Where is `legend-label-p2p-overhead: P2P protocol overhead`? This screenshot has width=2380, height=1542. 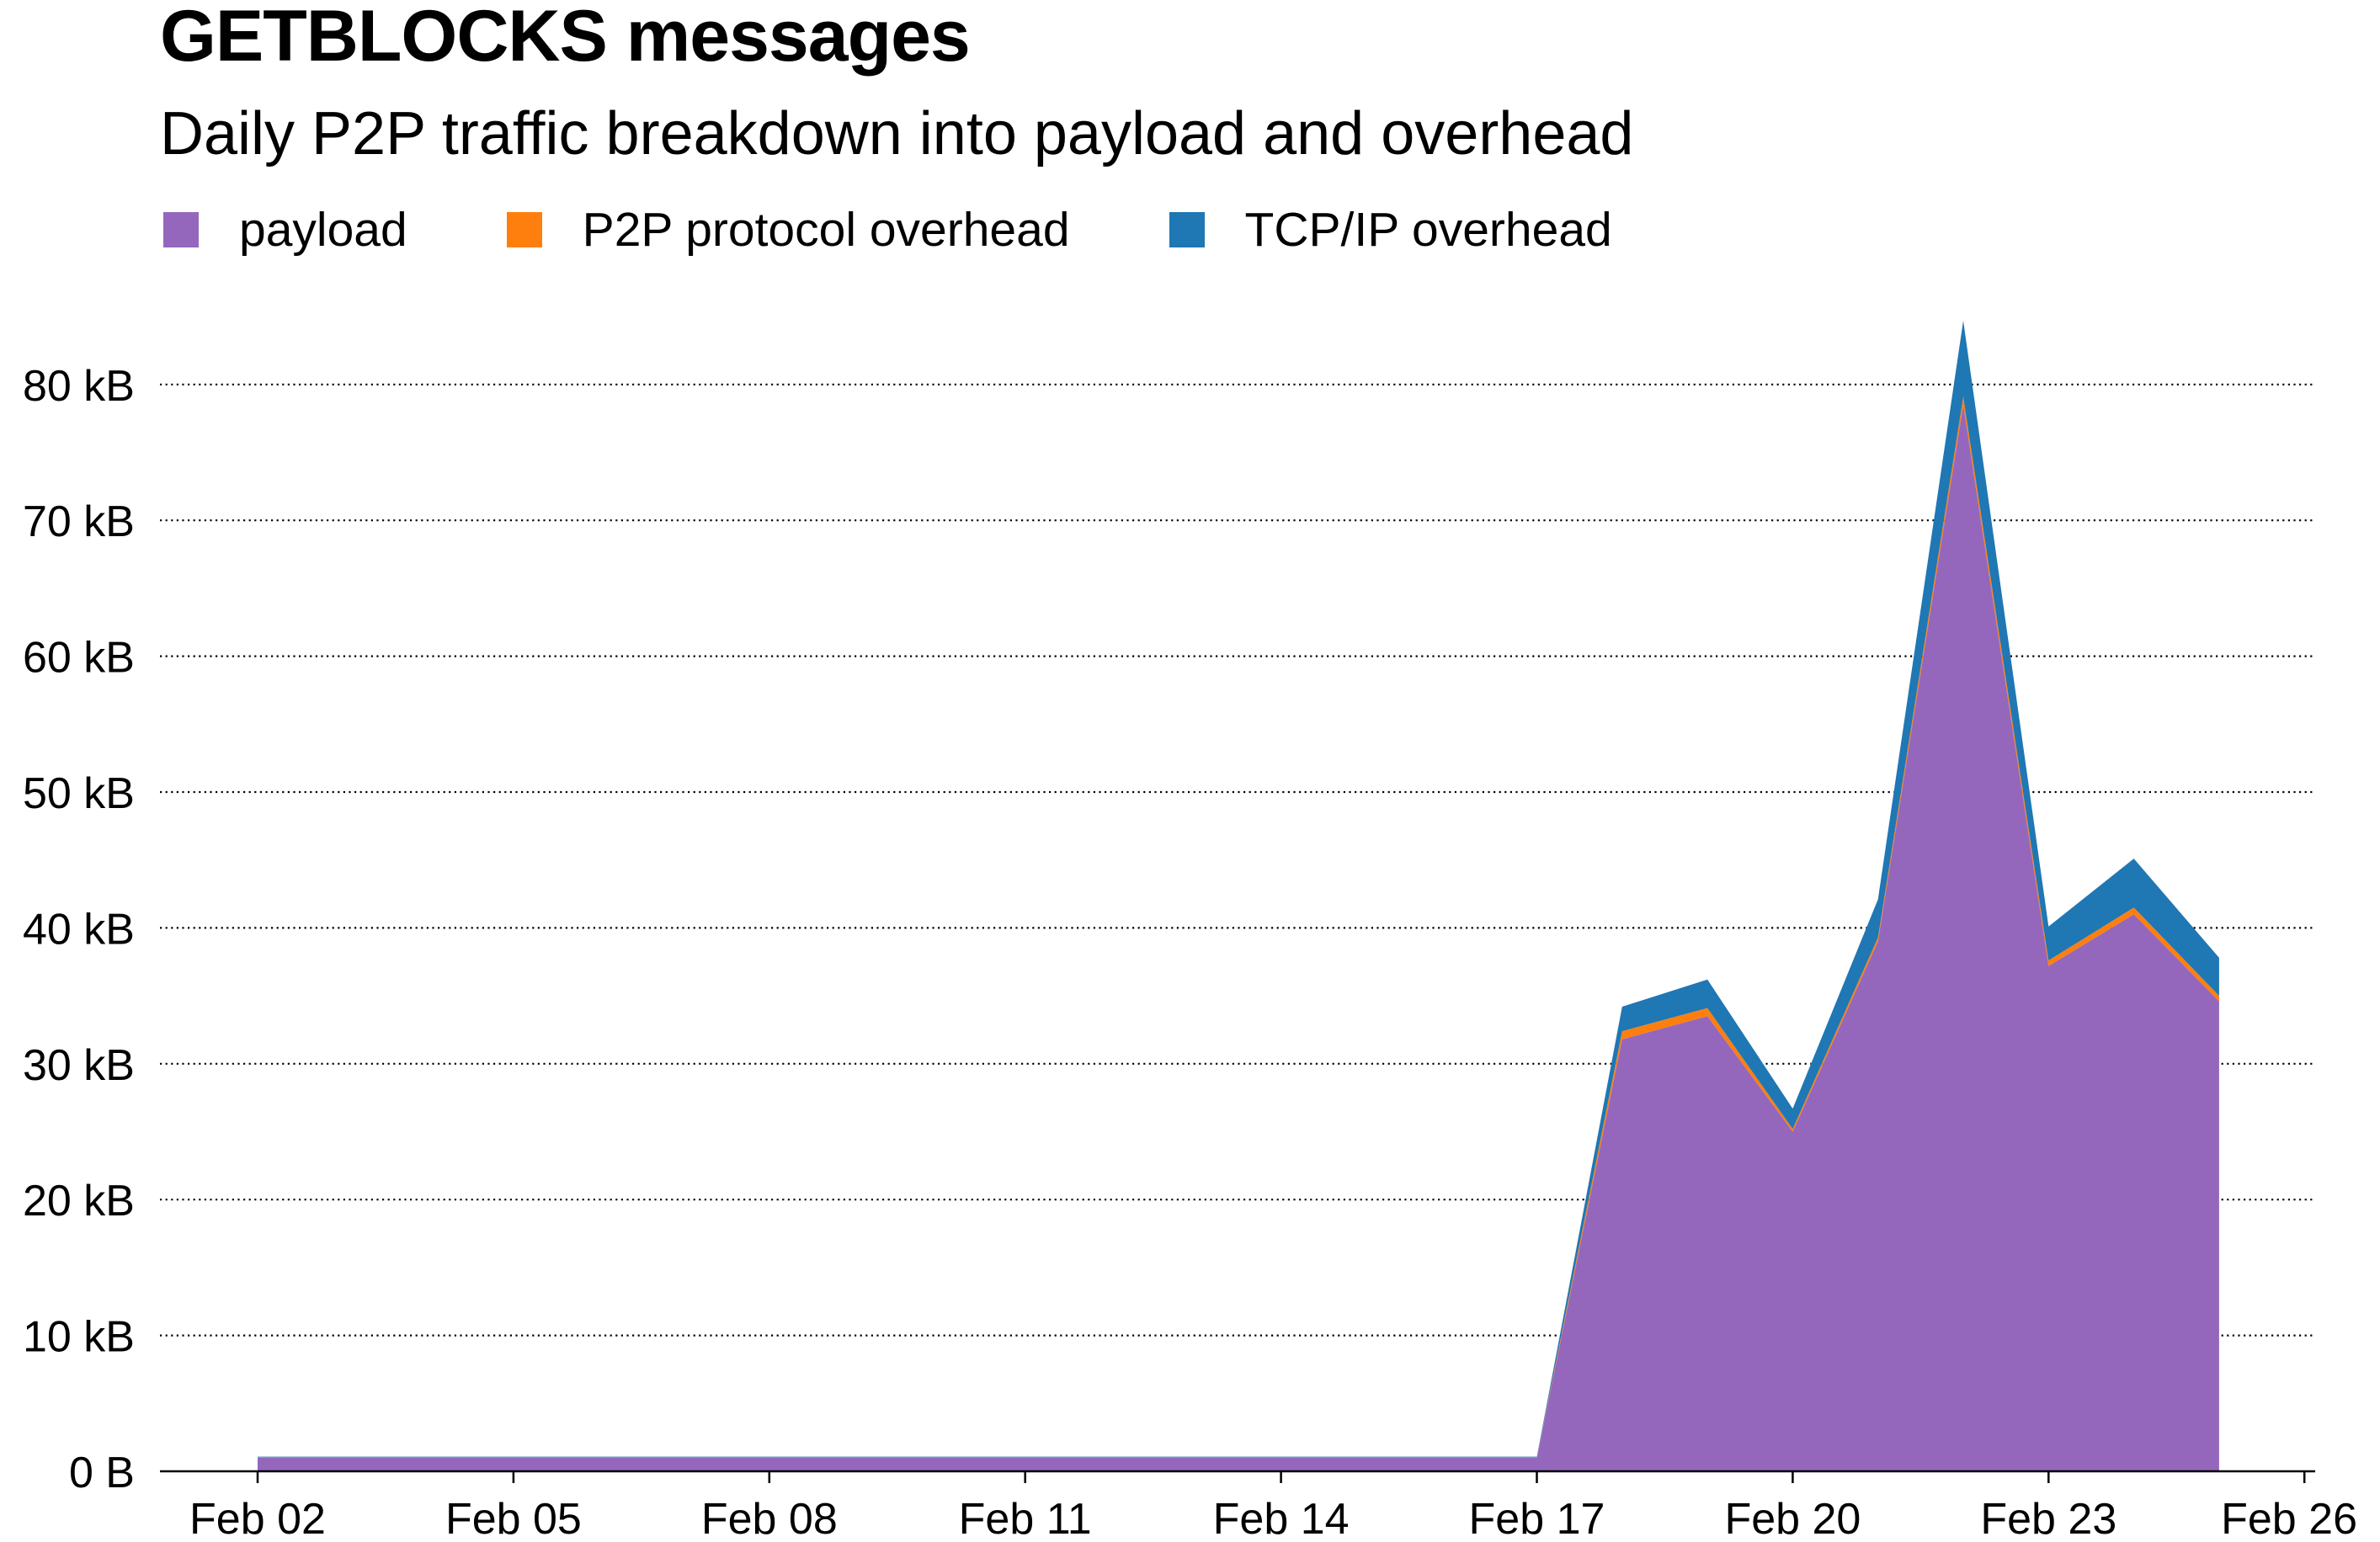
legend-label-p2p-overhead: P2P protocol overhead is located at coordinates (826, 230).